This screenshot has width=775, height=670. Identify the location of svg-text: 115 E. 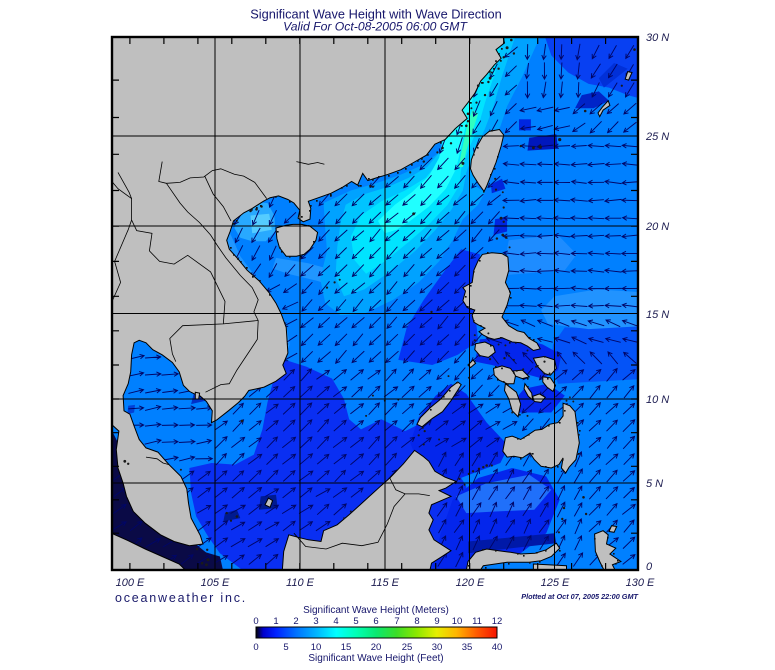
(385, 583).